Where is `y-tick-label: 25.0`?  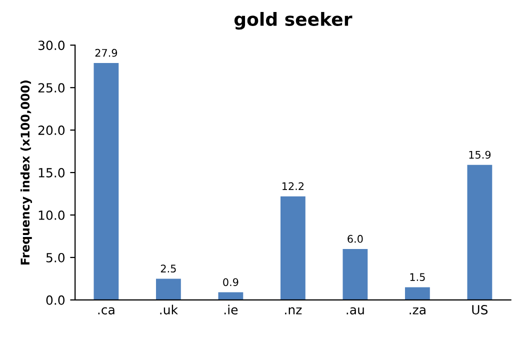
y-tick-label: 25.0 is located at coordinates (51, 88).